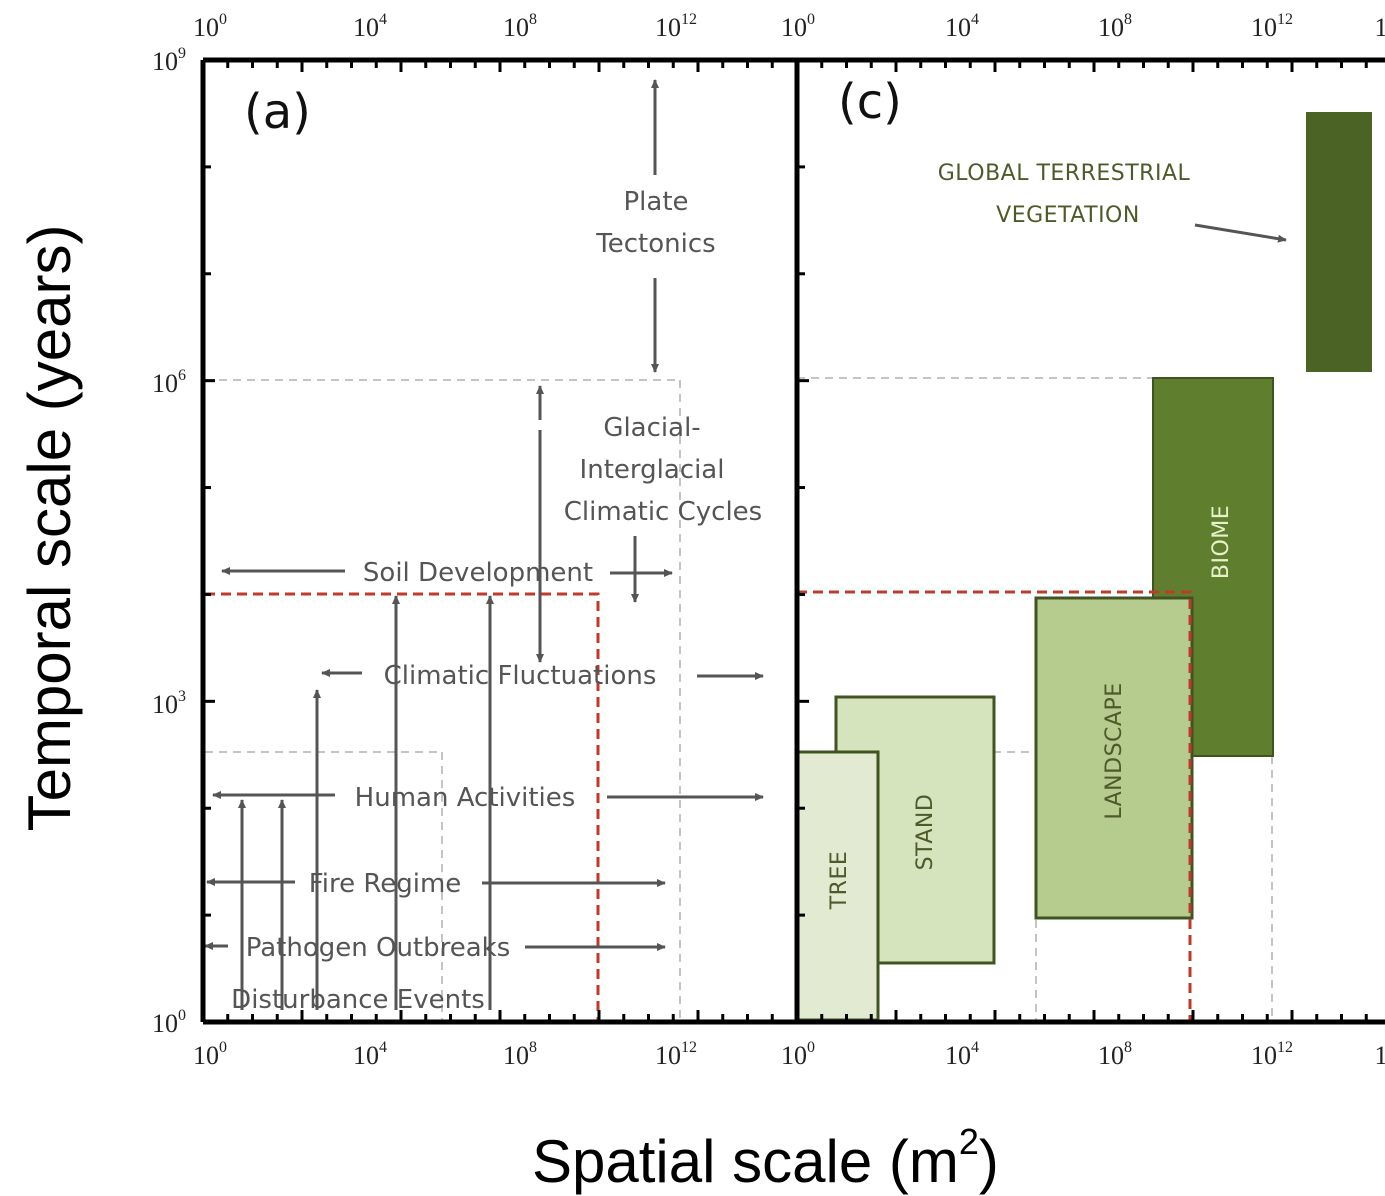  I want to click on global-vegetation-label: GLOBAL TERRESTRIAL VEGETATION, so click(1064, 194).